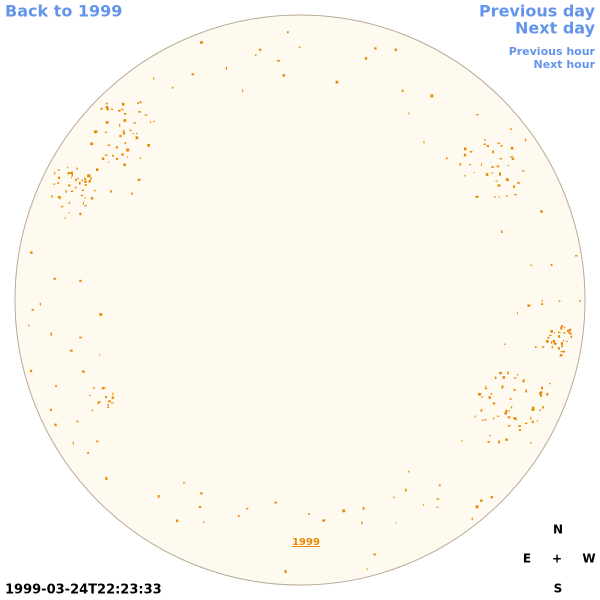  I want to click on next-day-link: Next day, so click(555, 28).